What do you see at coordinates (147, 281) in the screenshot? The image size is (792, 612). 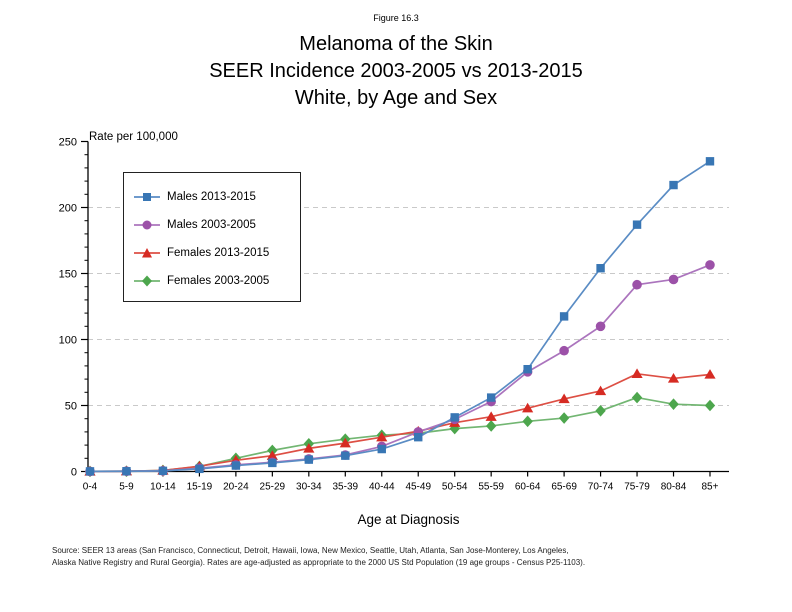 I see `diamond-icon` at bounding box center [147, 281].